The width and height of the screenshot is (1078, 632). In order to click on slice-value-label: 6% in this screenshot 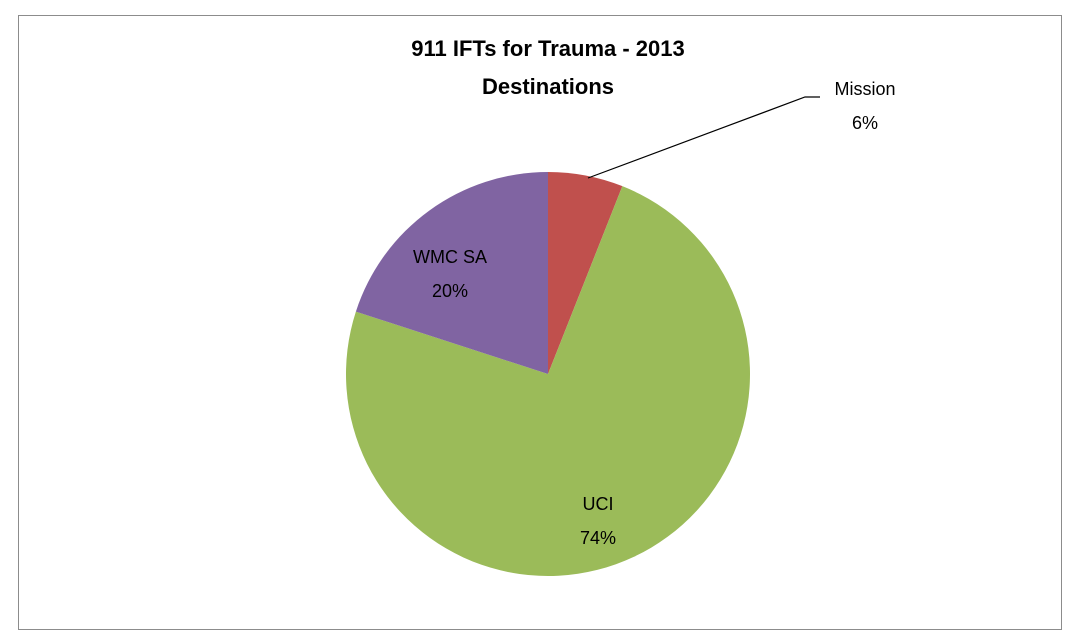, I will do `click(865, 123)`.